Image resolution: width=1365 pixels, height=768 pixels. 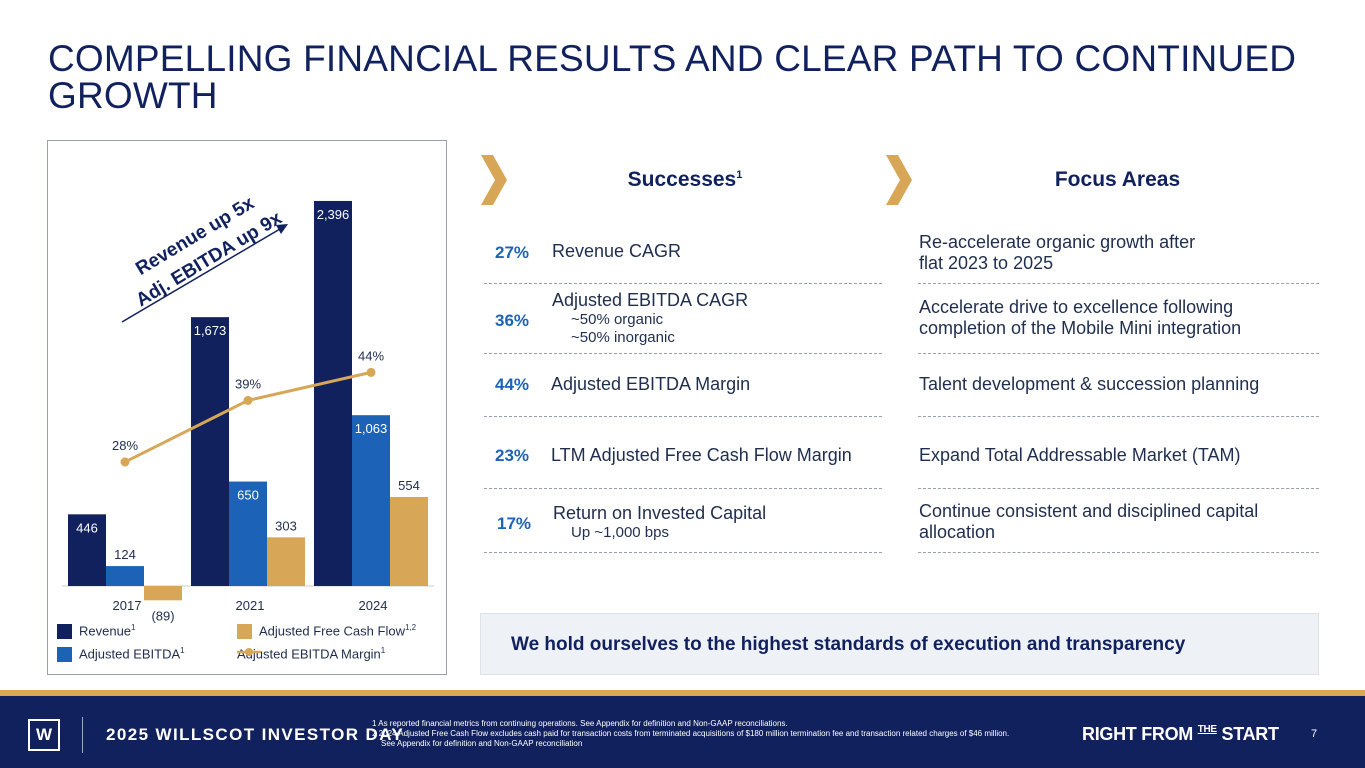 What do you see at coordinates (1140, 734) in the screenshot?
I see `tagline-part: RIGHT FROM` at bounding box center [1140, 734].